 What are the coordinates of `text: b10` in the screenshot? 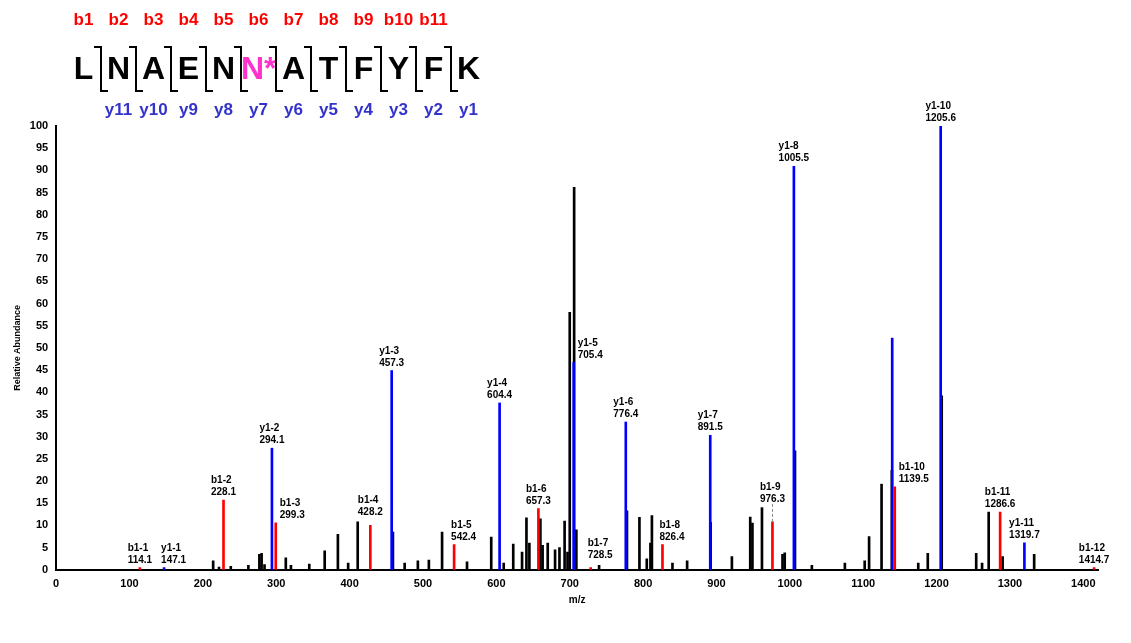 It's located at (398, 20).